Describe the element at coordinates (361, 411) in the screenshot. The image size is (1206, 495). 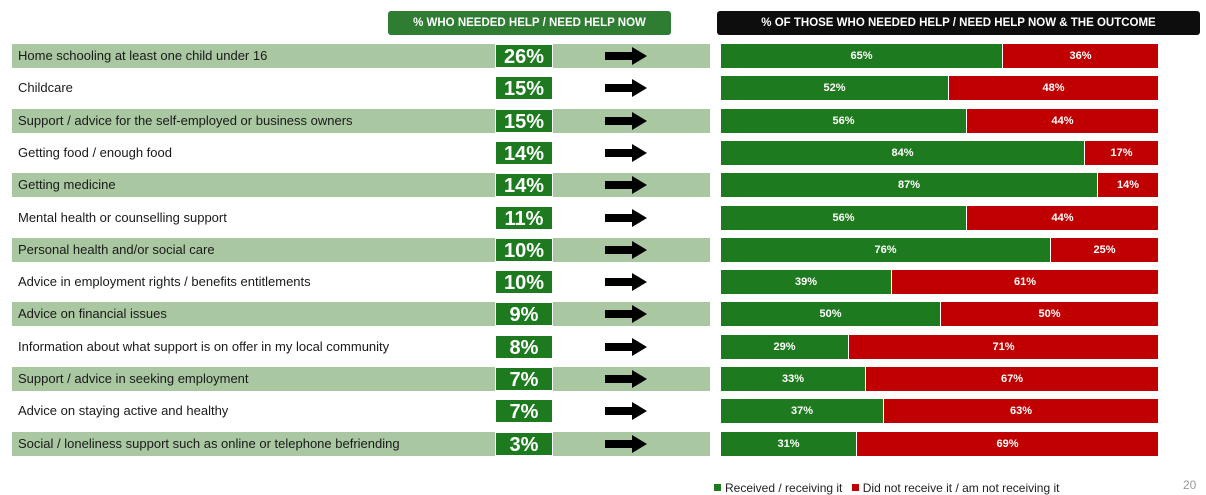
I see `table-row: Advice on staying active and healthy 7%` at that location.